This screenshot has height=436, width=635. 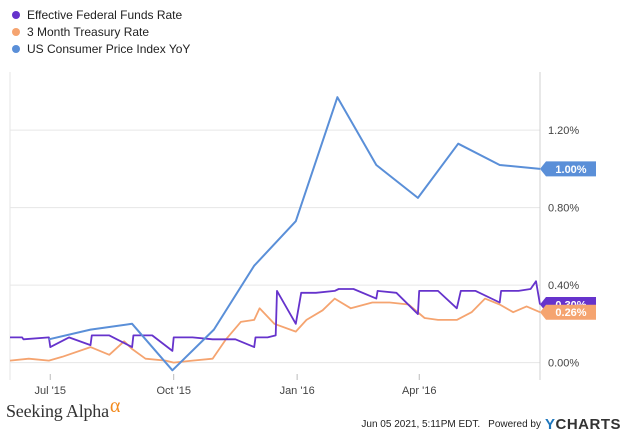 What do you see at coordinates (419, 391) in the screenshot?
I see `x-tick-label: Apr '16` at bounding box center [419, 391].